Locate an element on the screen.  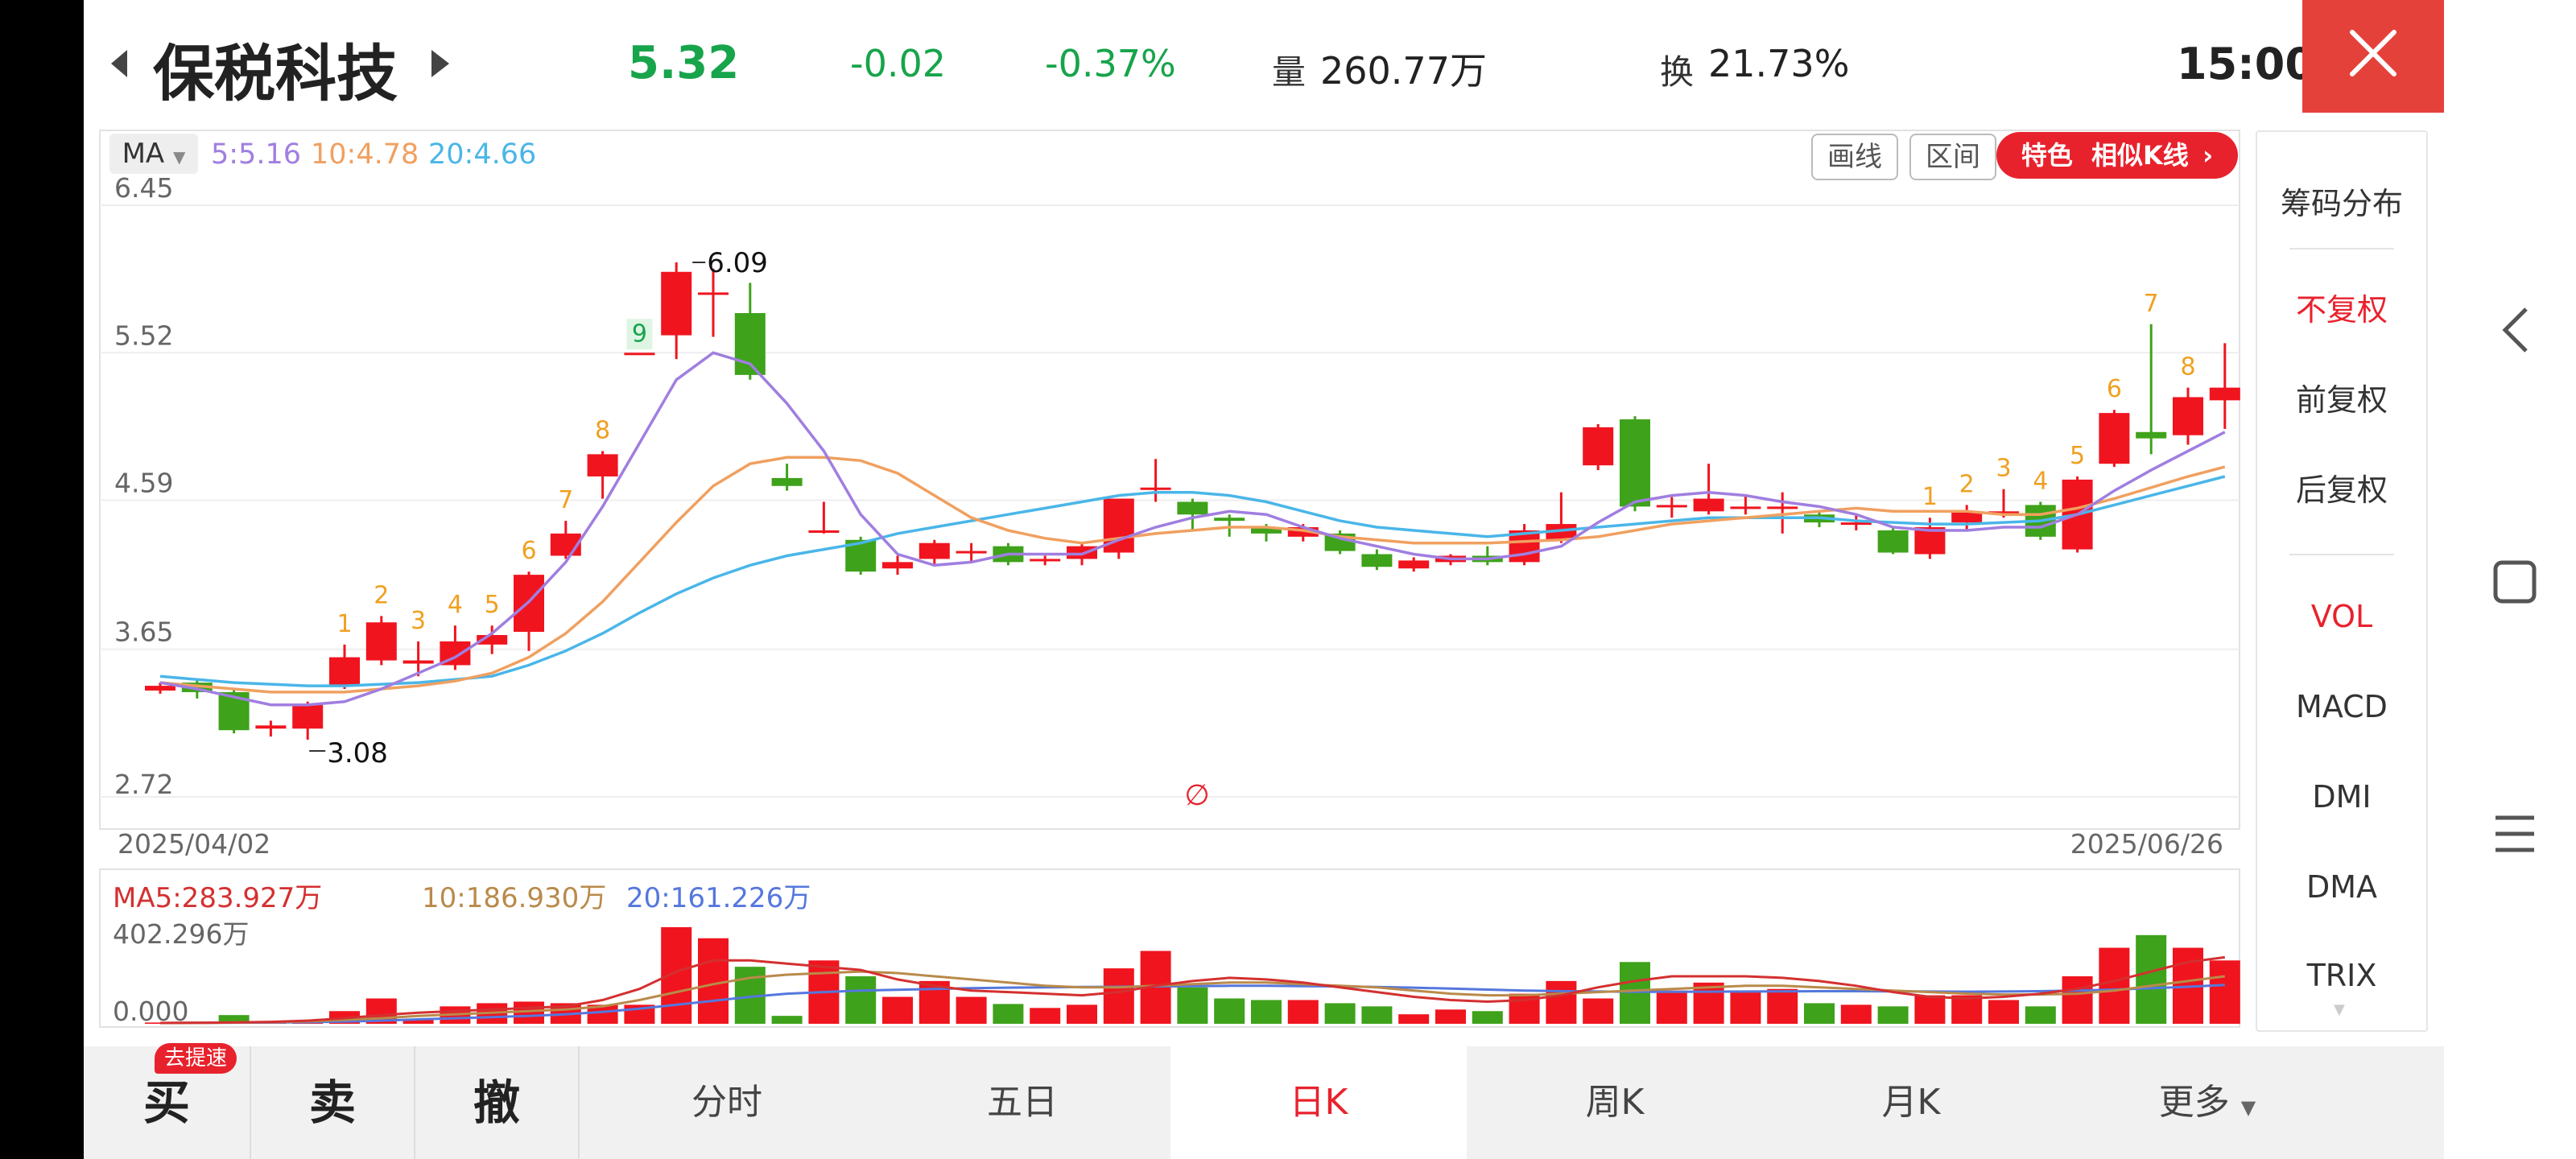
y-tick-label: 3.65 is located at coordinates (143, 632).